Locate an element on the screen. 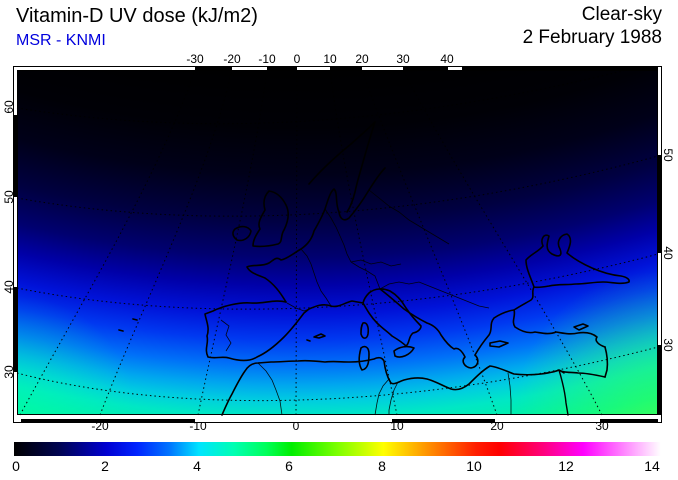  data-source-label: MSR - KNMI is located at coordinates (61, 40).